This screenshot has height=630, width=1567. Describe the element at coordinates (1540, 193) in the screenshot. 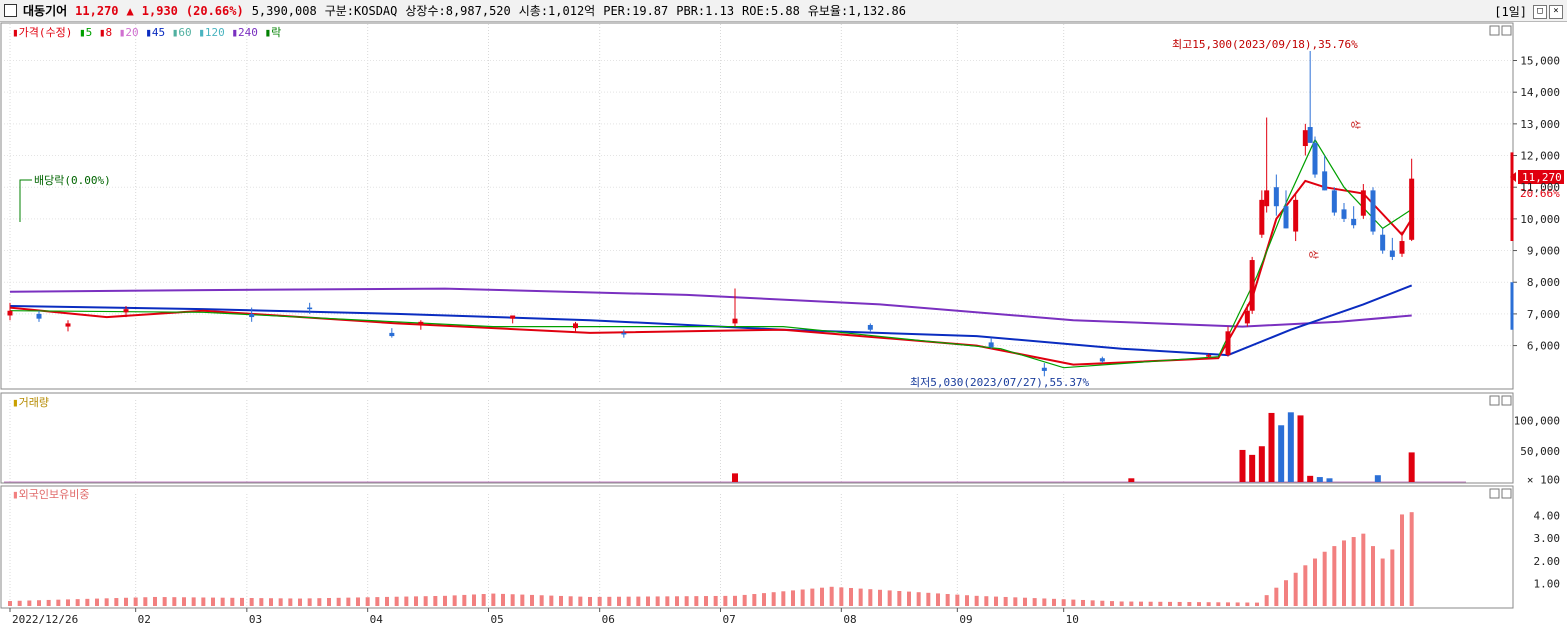

I see `last-pct-tag-text: 20.66%` at that location.